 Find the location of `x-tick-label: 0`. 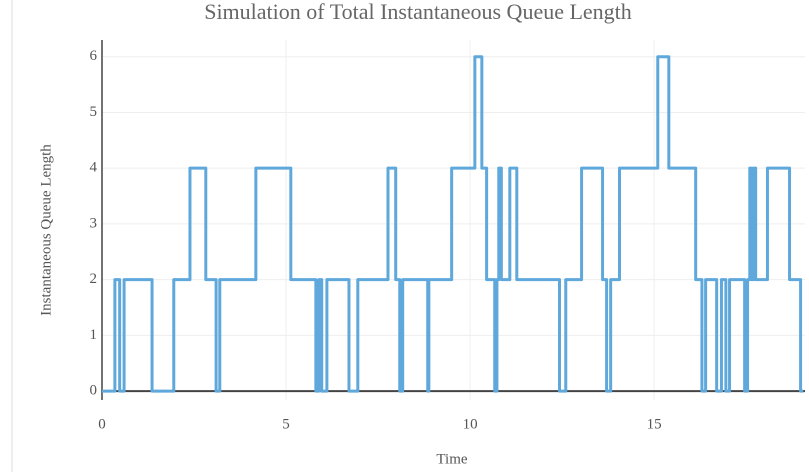

x-tick-label: 0 is located at coordinates (102, 424).